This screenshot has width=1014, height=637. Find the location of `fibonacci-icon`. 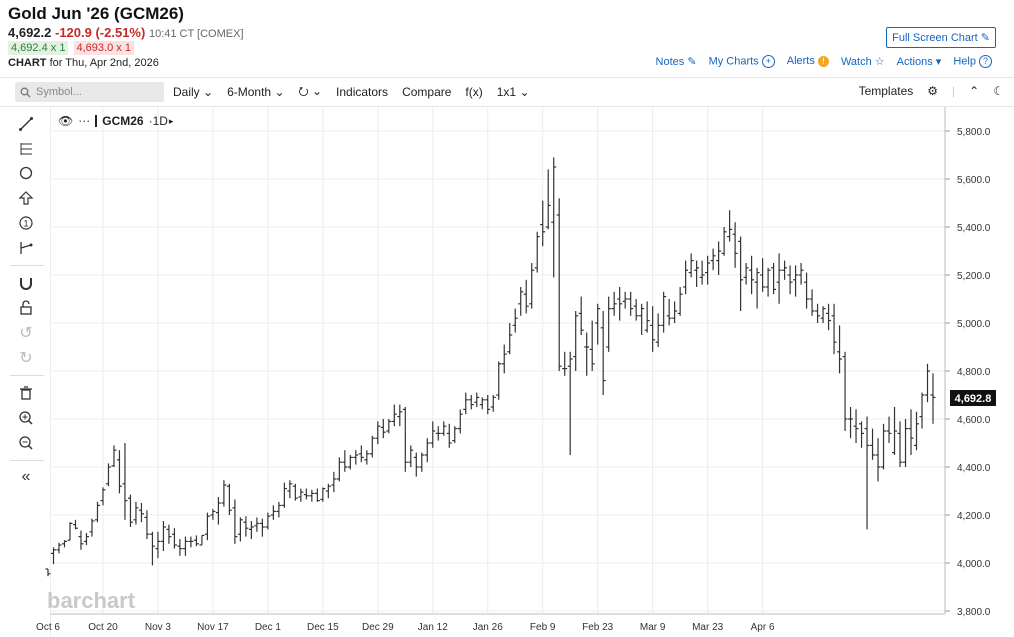

fibonacci-icon is located at coordinates (26, 149).